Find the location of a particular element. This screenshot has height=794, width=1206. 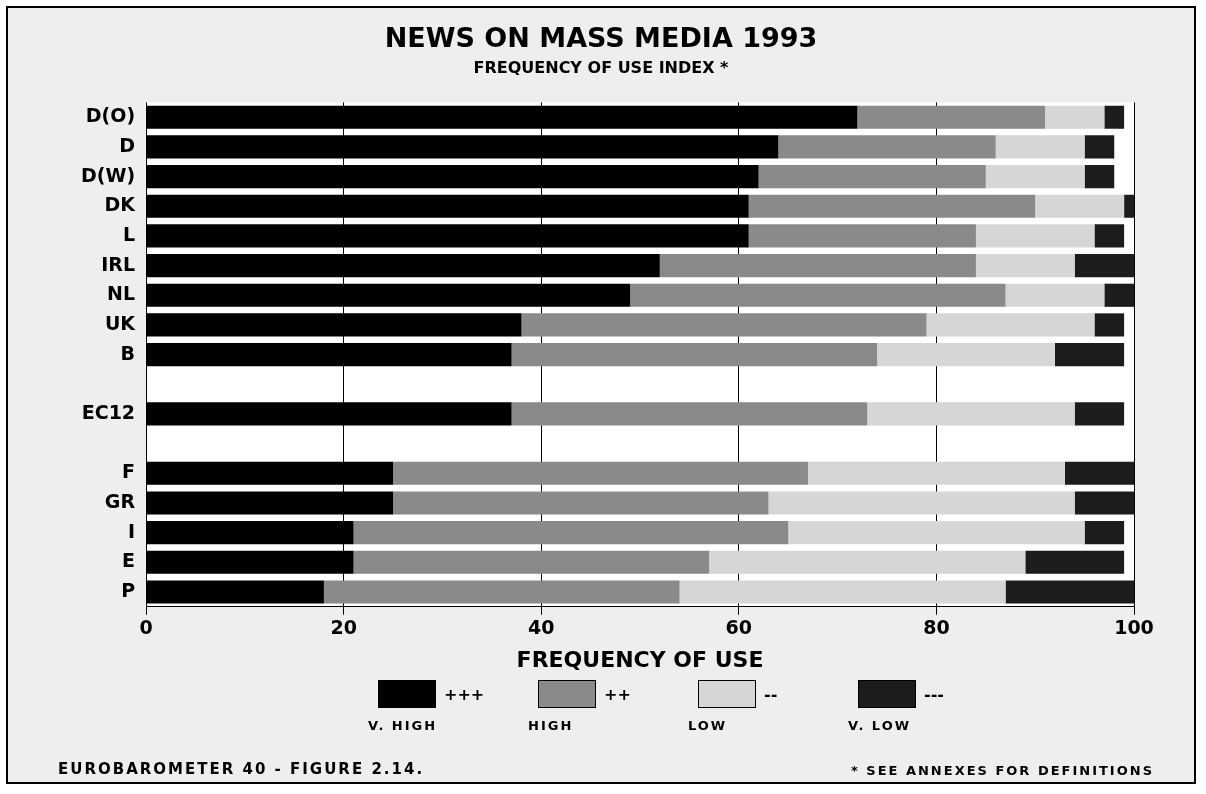

y-tick-label: EC12 is located at coordinates (108, 411).